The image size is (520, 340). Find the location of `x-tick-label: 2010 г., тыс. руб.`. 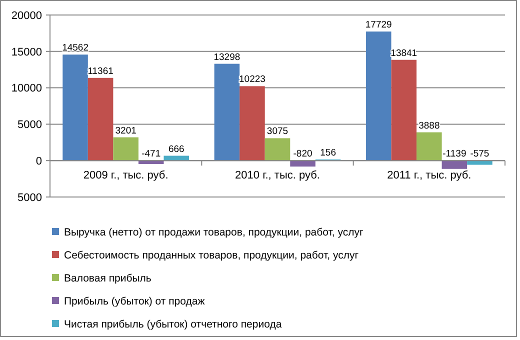

x-tick-label: 2010 г., тыс. руб. is located at coordinates (277, 176).